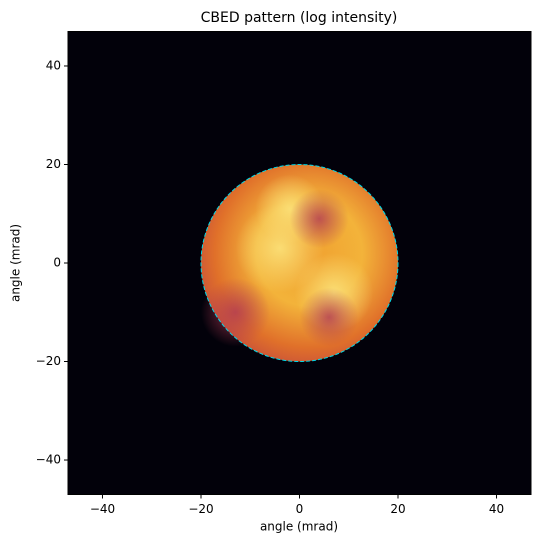 Image resolution: width=540 pixels, height=547 pixels. What do you see at coordinates (200, 509) in the screenshot?
I see `x-tick-label: −20` at bounding box center [200, 509].